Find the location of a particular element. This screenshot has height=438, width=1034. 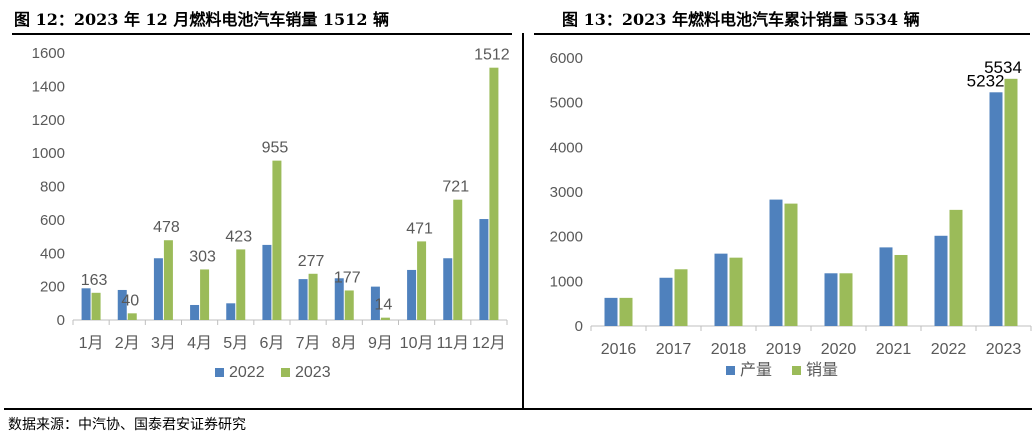

bar-销量-2023 is located at coordinates (1011, 202).